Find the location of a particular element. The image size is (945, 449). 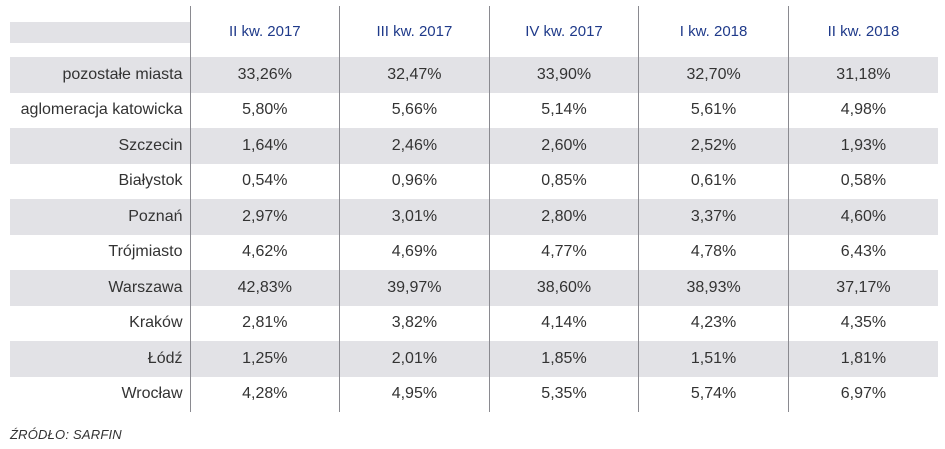

table-row: Poznań 2,97% 3,01% 2,80% 3,37% 4,60% is located at coordinates (474, 217).